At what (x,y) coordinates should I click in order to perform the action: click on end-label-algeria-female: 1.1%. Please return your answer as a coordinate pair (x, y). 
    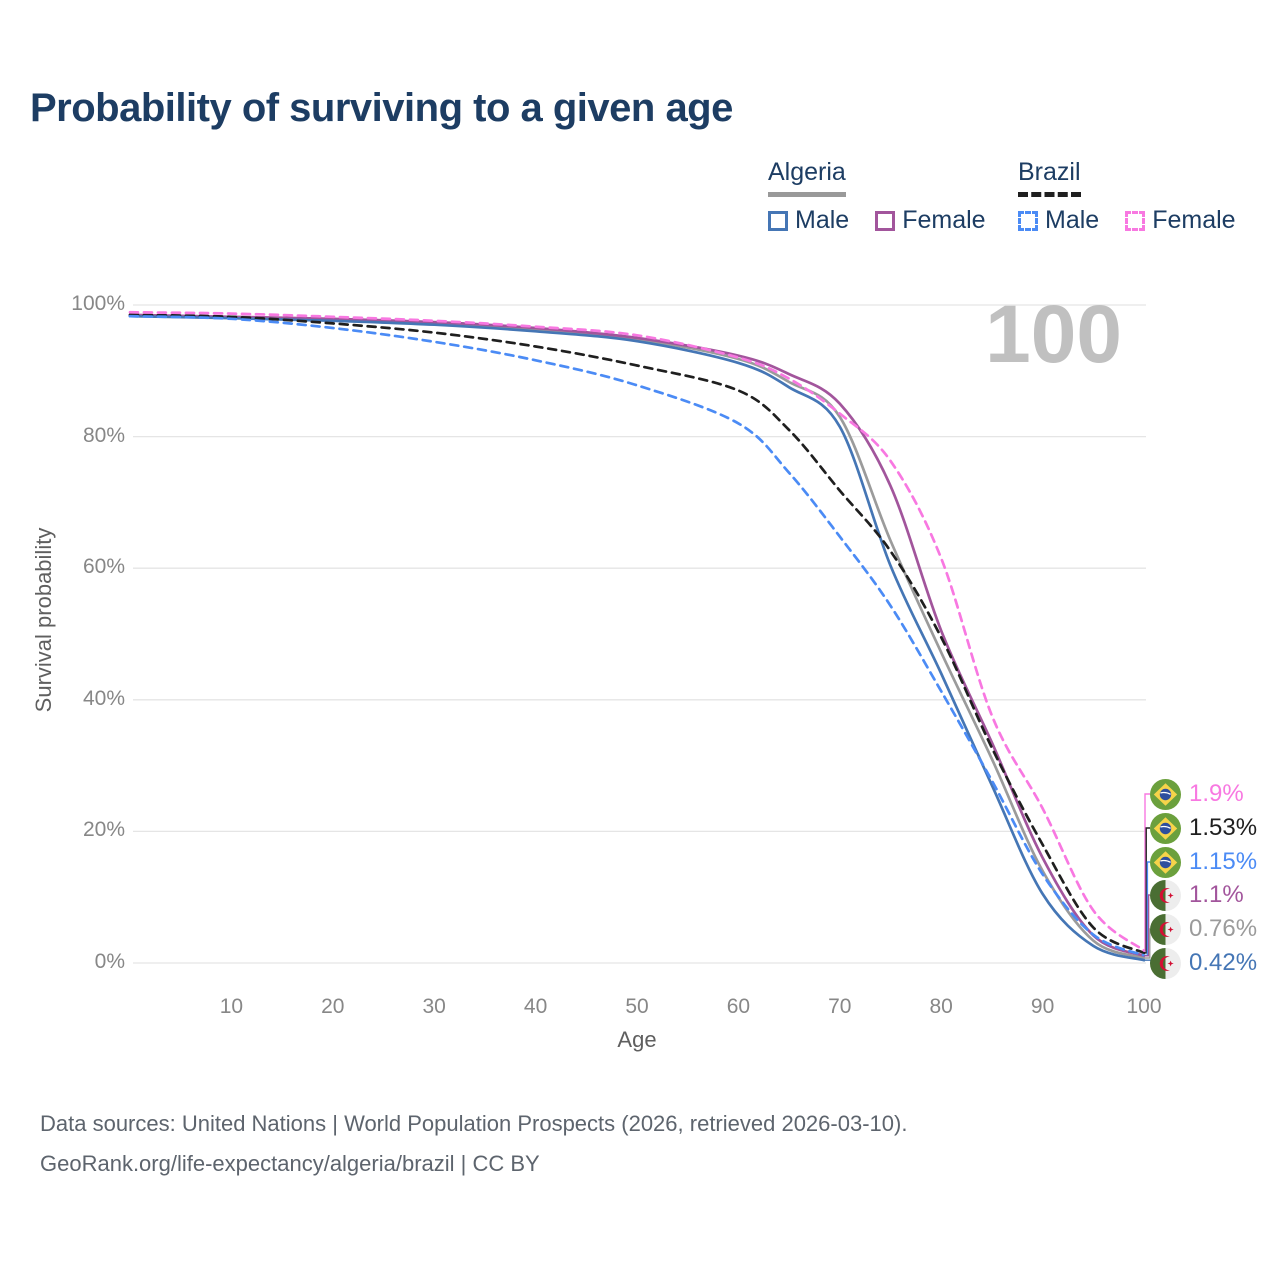
    Looking at the image, I should click on (1197, 895).